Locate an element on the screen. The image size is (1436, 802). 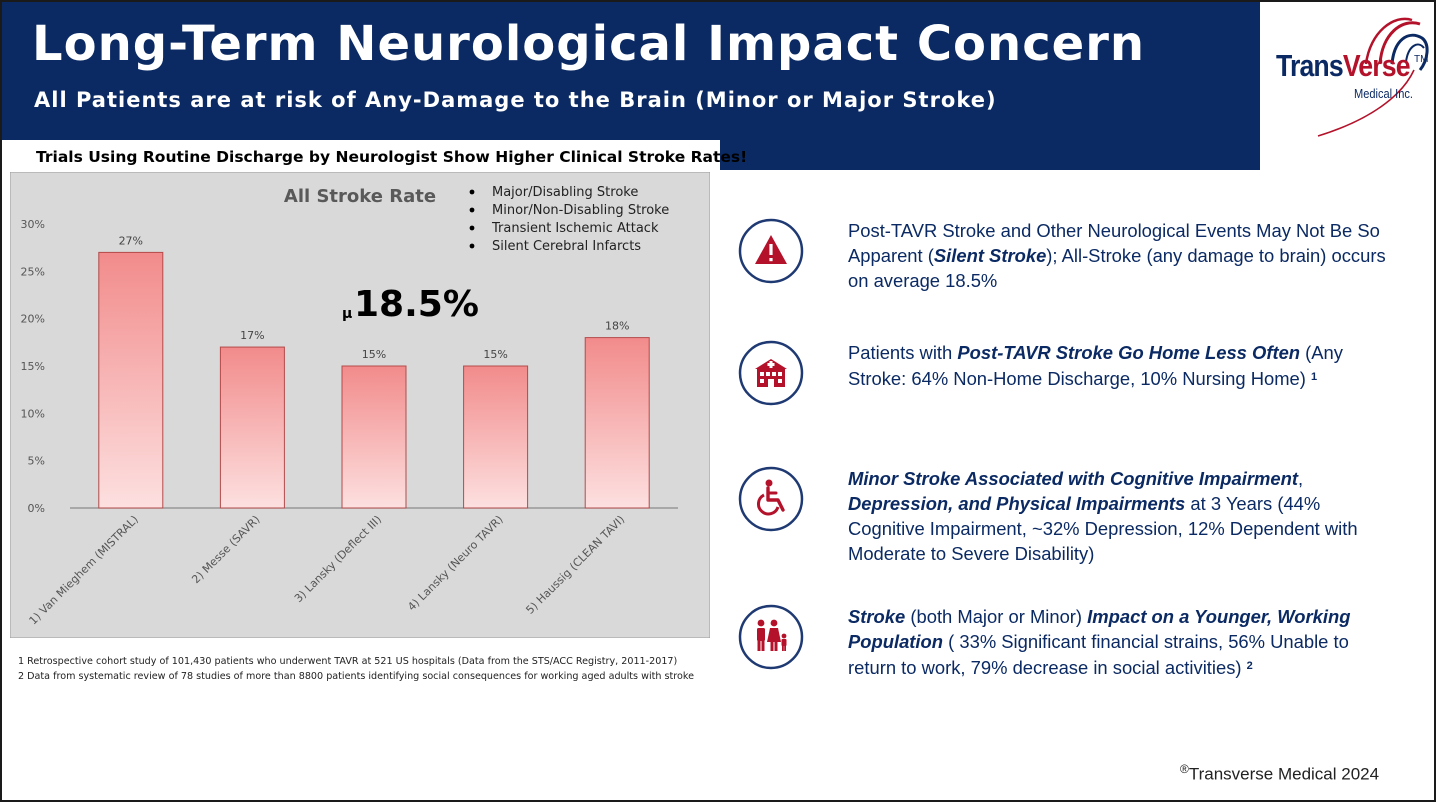
y-tick-label: 15% is located at coordinates (33, 366).